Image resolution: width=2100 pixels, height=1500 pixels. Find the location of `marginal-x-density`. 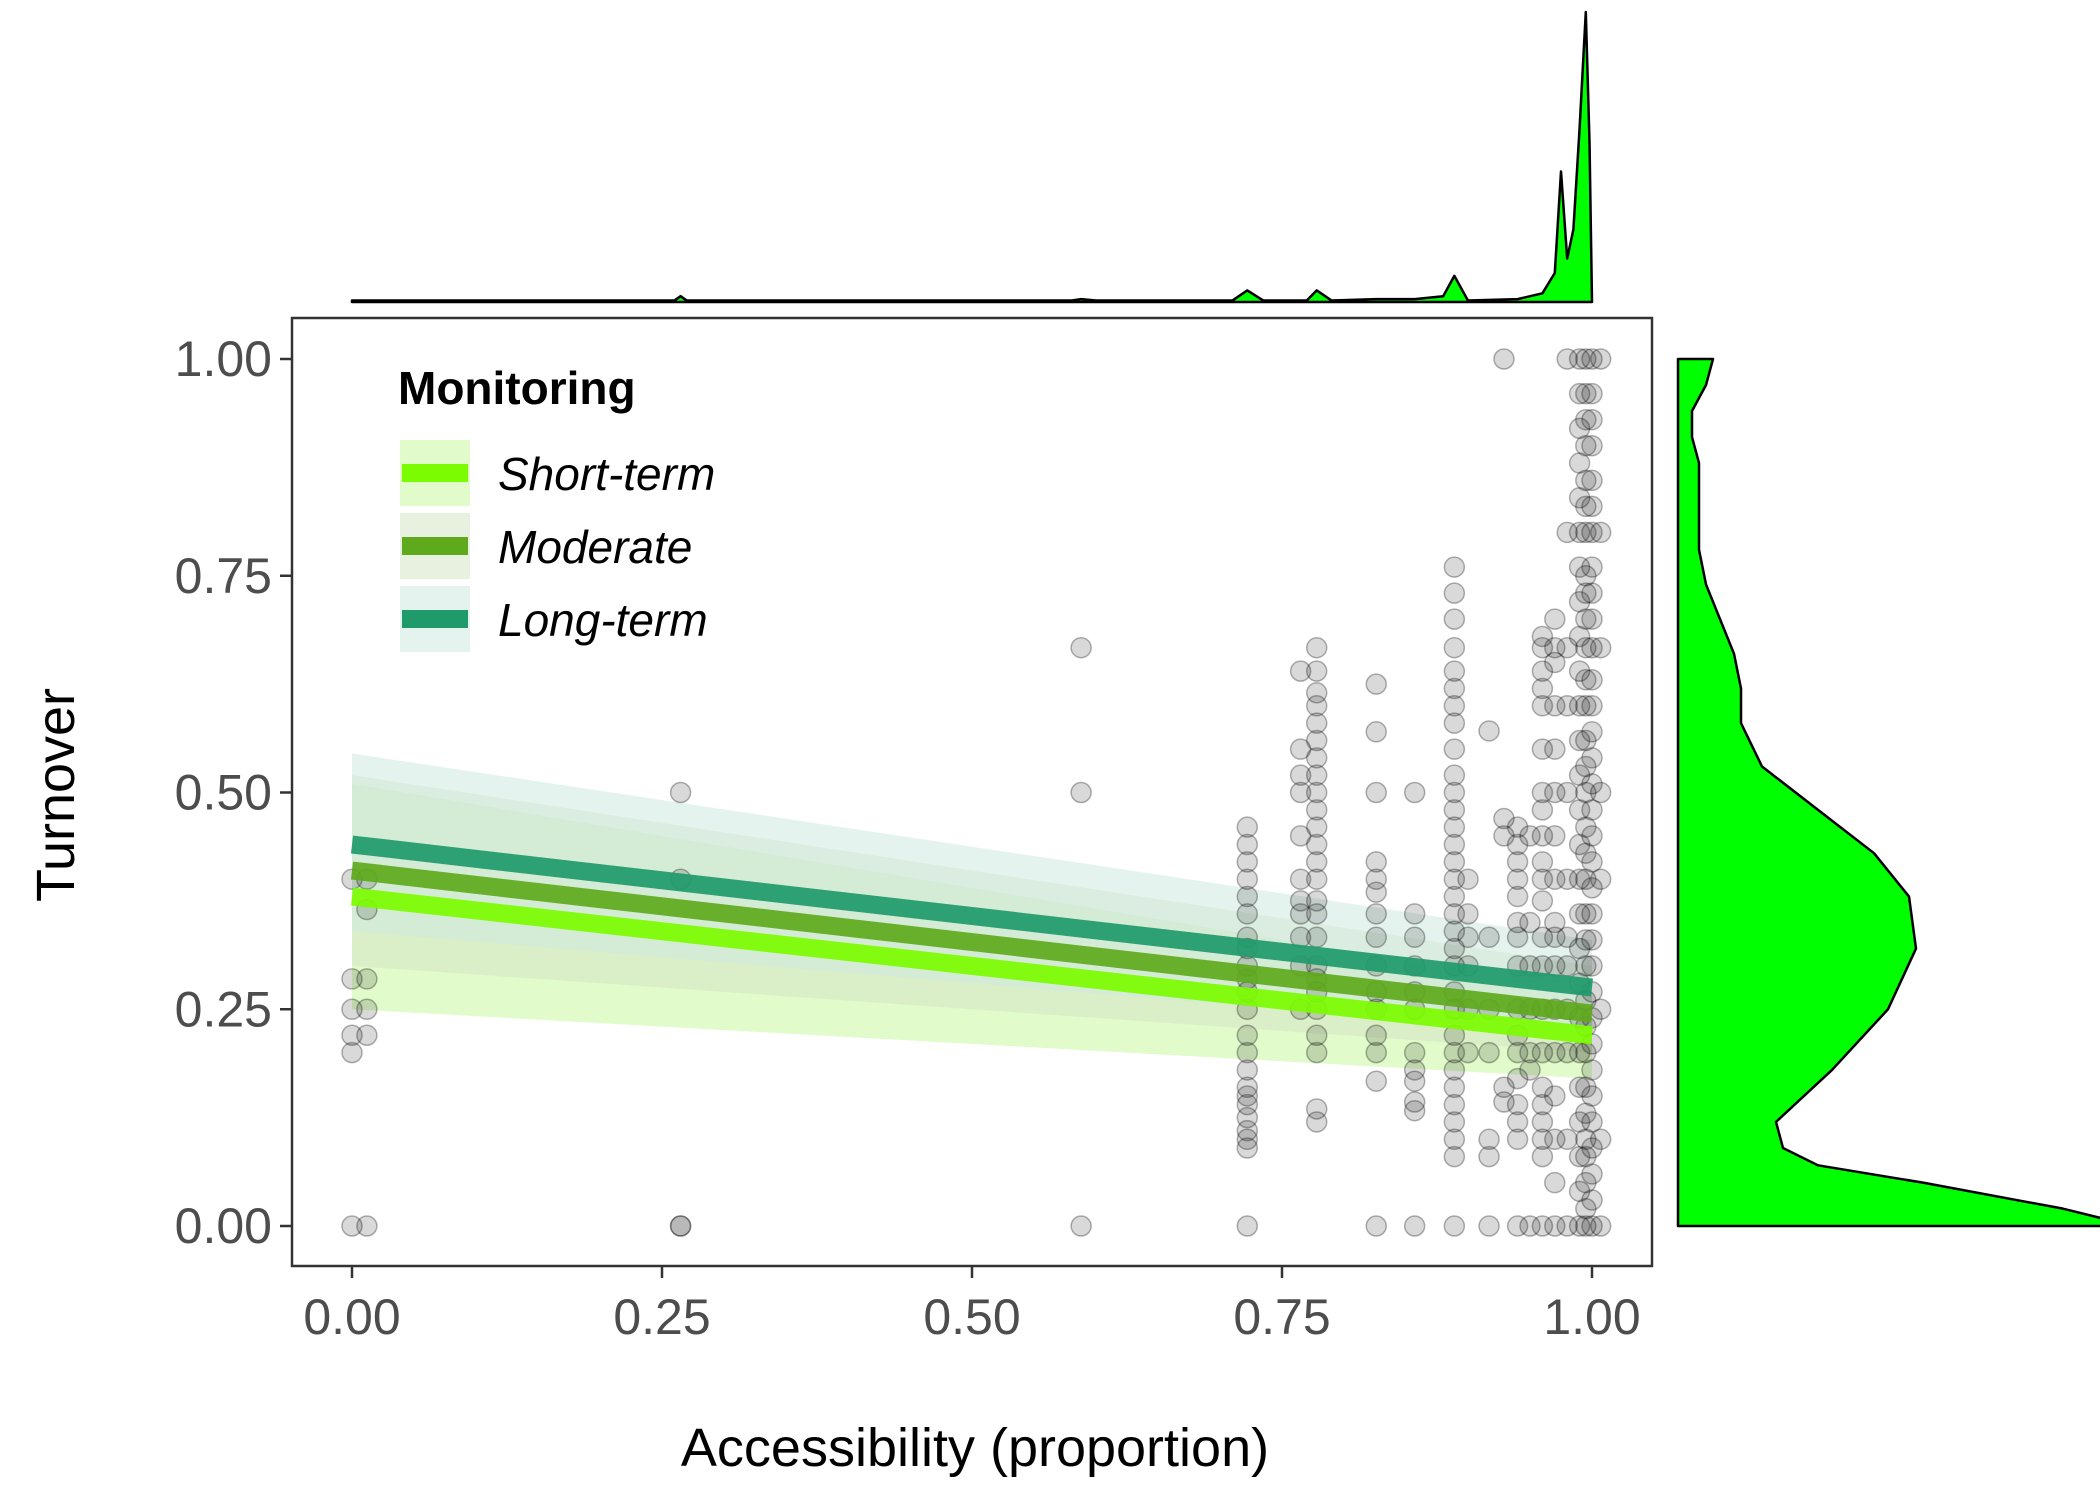

marginal-x-density is located at coordinates (972, 157).